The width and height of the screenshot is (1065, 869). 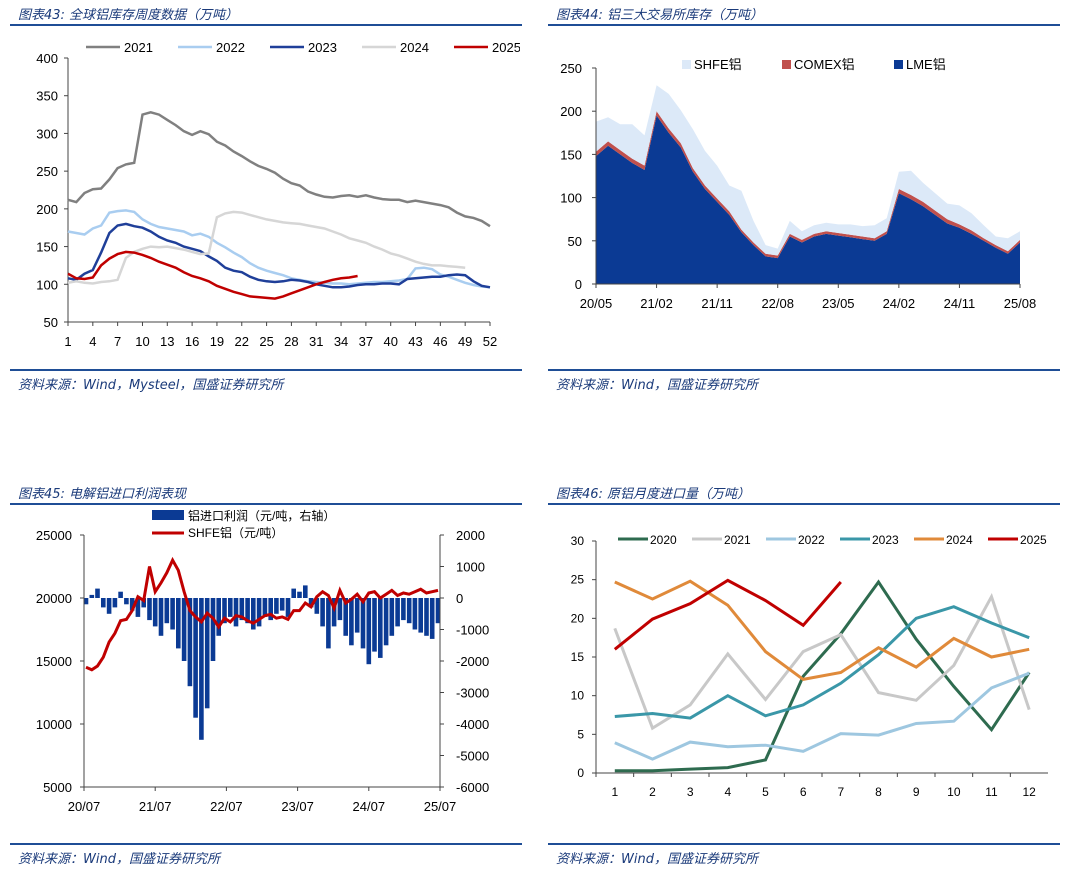 I want to click on x-tick-label: 23/05, so click(x=838, y=303).